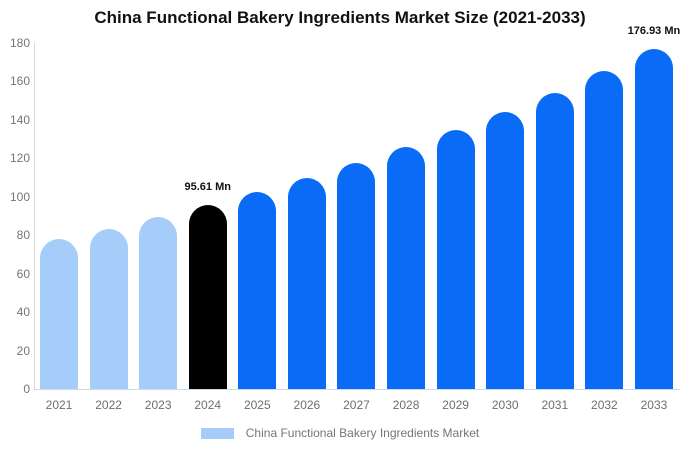 Image resolution: width=680 pixels, height=450 pixels. Describe the element at coordinates (217, 433) in the screenshot. I see `legend-swatch` at that location.